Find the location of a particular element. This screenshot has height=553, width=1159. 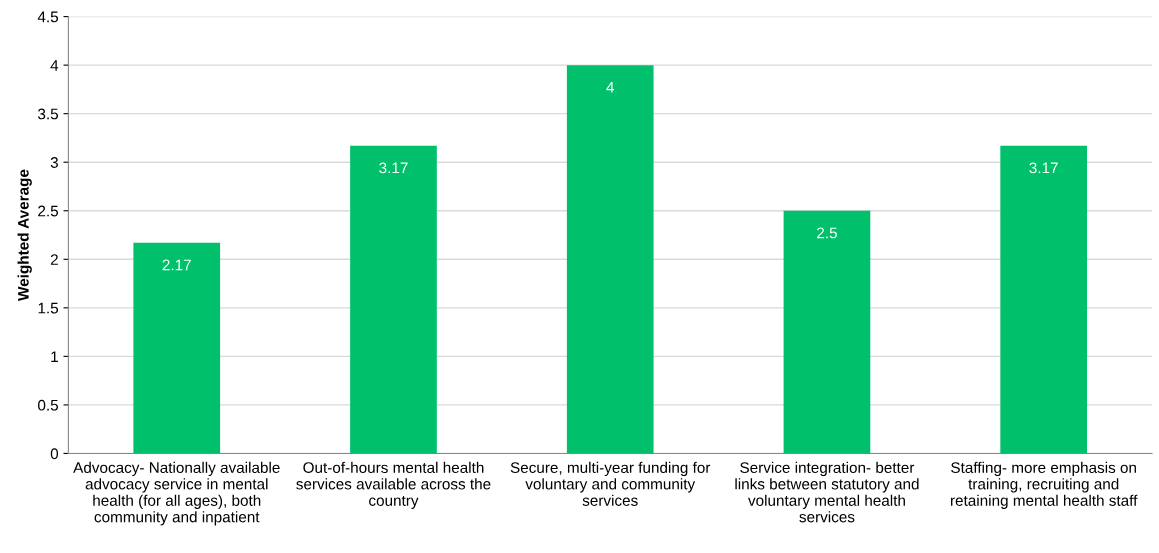

y-axis-title: Weighted Average is located at coordinates (24, 235).